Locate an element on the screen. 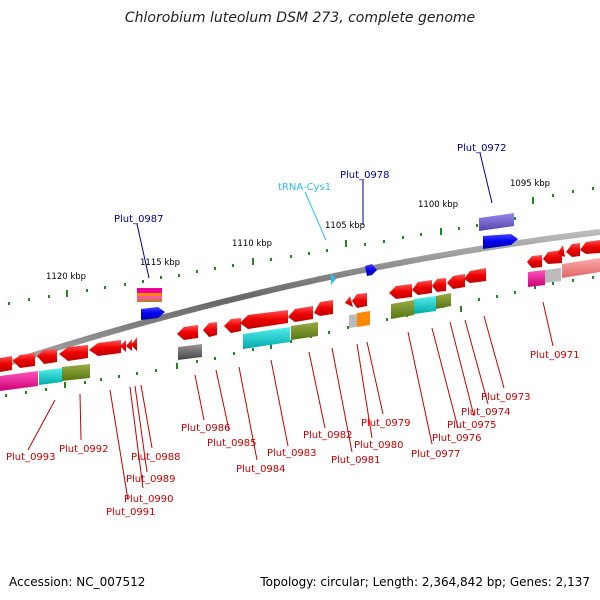 The width and height of the screenshot is (600, 600). kbp-label: 1115 kbp is located at coordinates (160, 263).